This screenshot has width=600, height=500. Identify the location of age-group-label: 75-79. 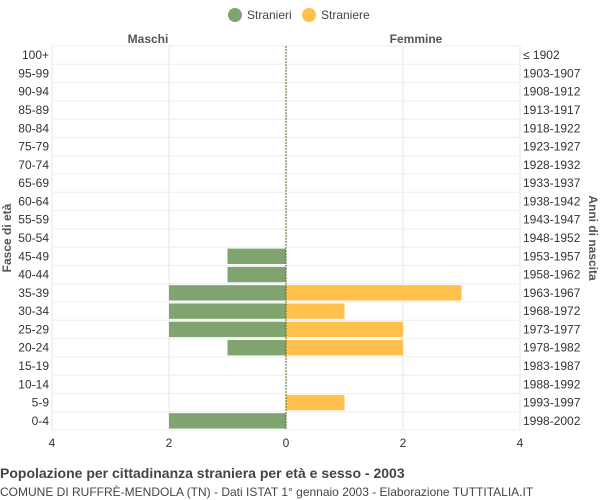
(33, 147).